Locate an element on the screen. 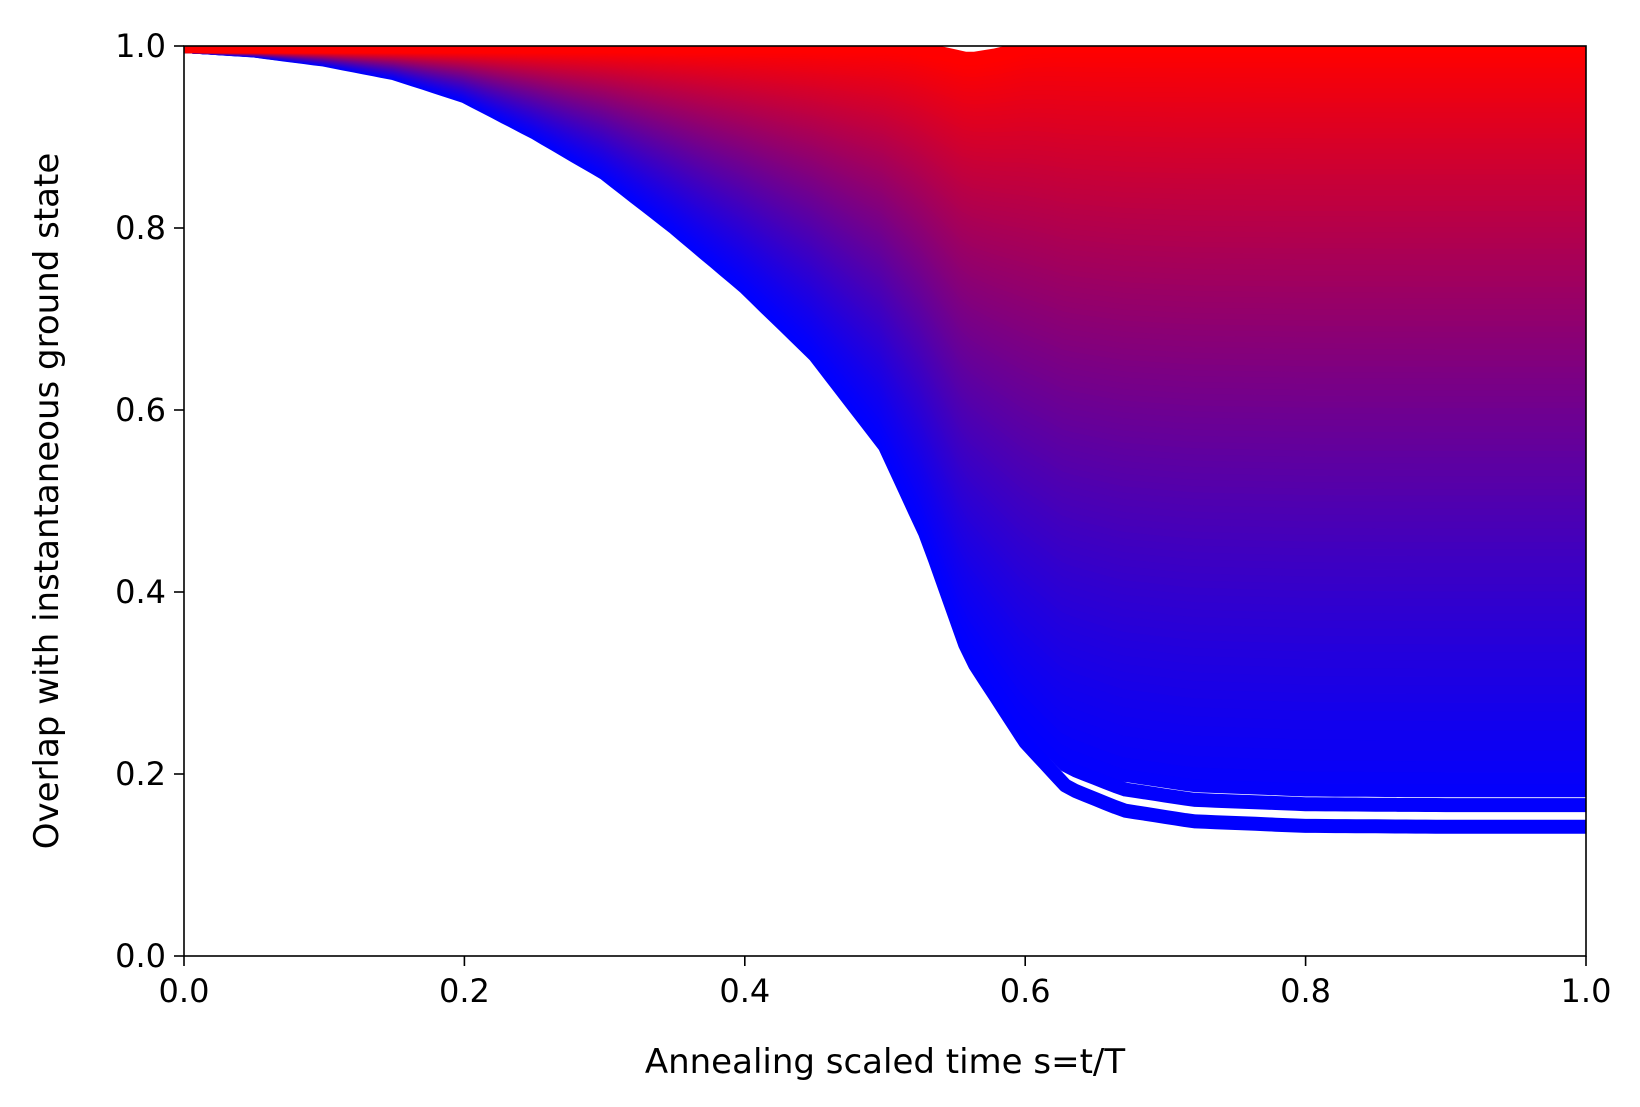  x-tick-label: 0.6 is located at coordinates (1025, 991).